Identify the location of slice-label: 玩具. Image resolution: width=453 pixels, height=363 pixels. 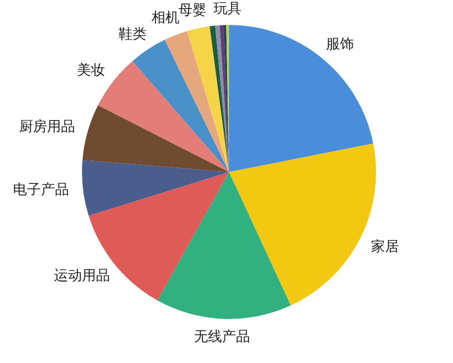
(227, 9).